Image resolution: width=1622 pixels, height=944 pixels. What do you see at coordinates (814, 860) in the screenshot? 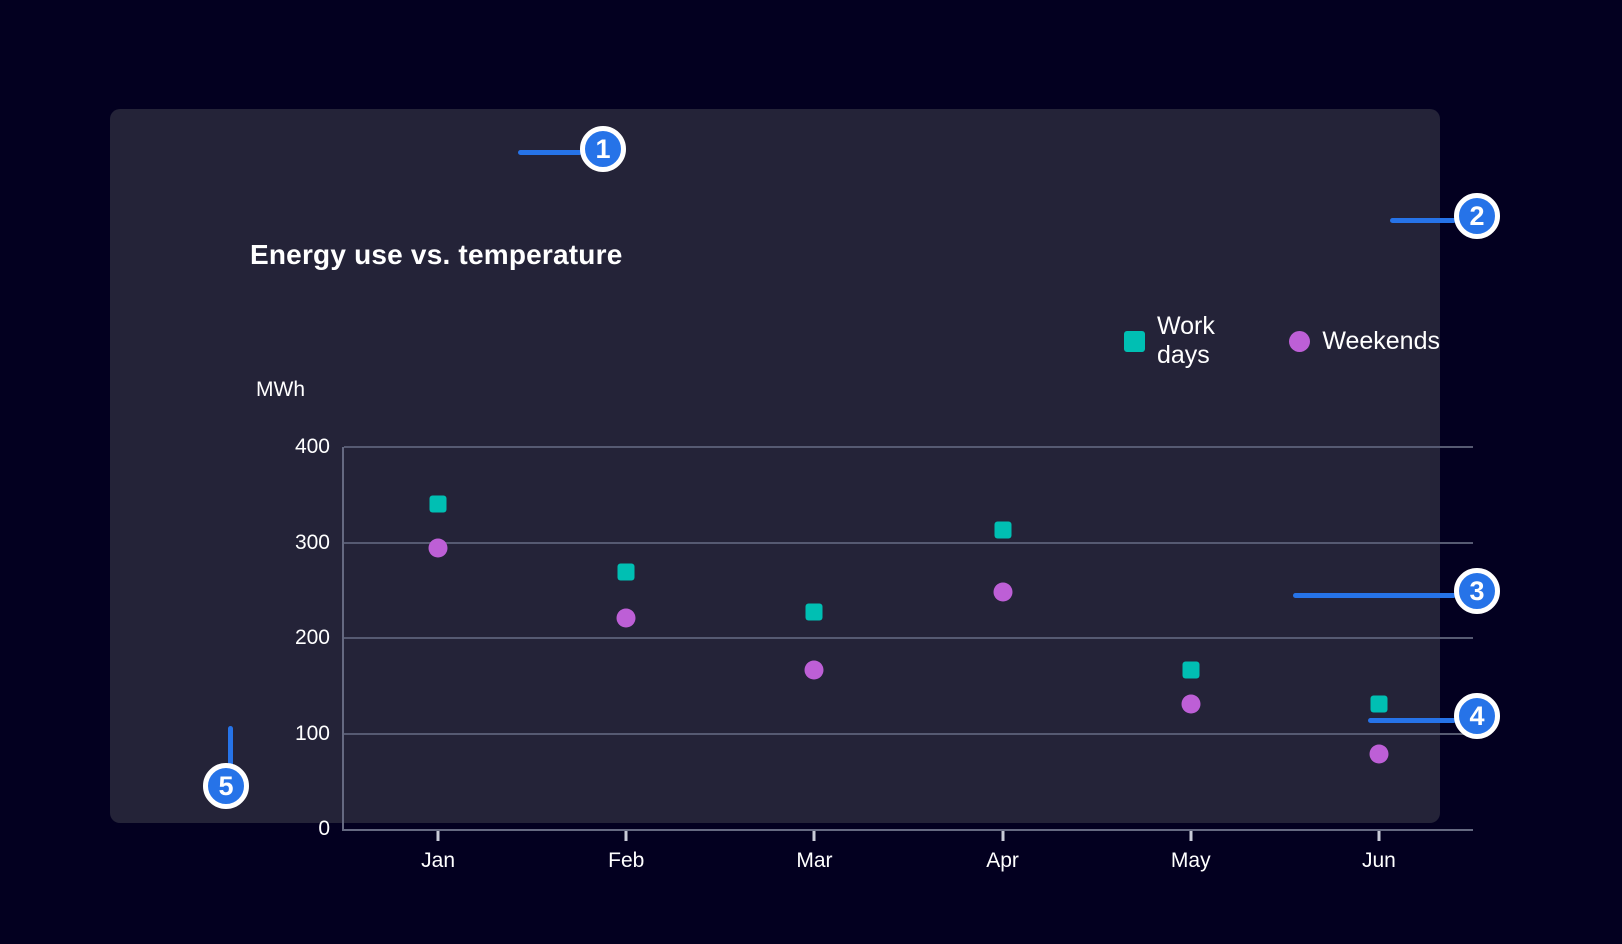
I see `x-tick-label-mar: Mar` at bounding box center [814, 860].